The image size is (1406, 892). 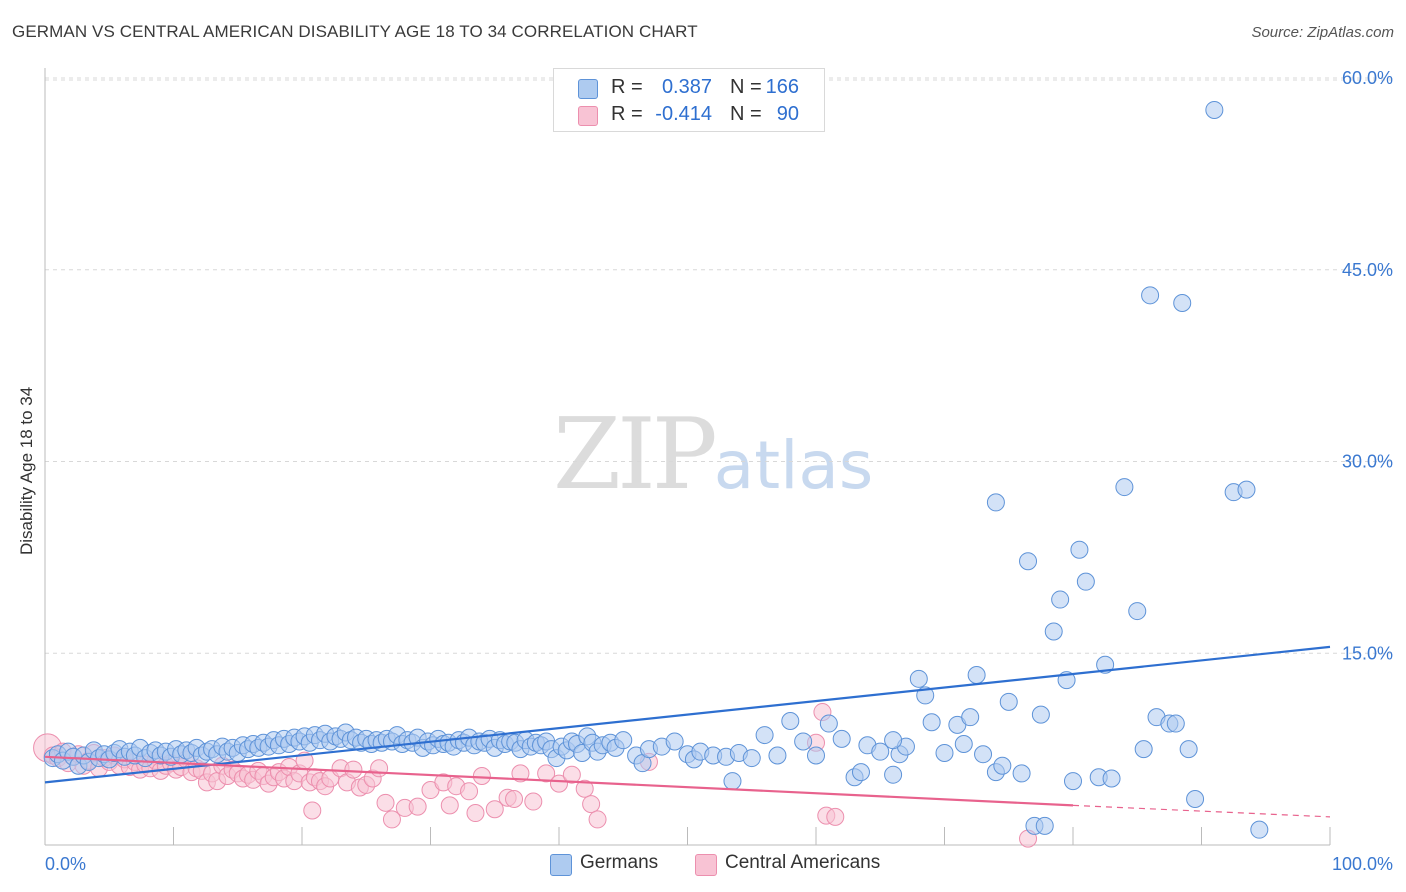 I want to click on legend-row-central-americans: R = -0.414 N = 90, so click(x=689, y=115).